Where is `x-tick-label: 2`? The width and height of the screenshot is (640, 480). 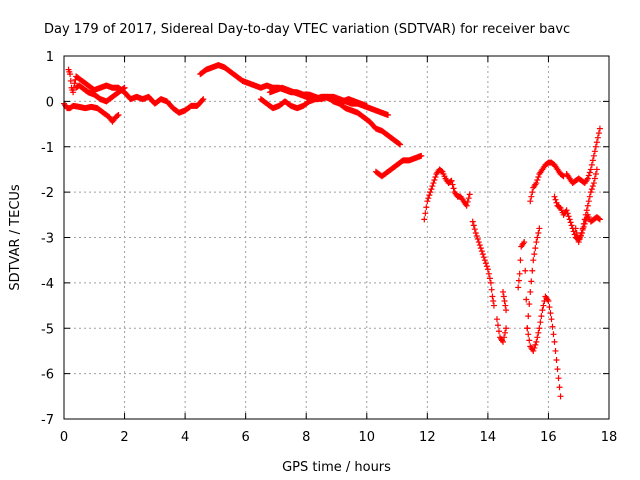 x-tick-label: 2 is located at coordinates (124, 437).